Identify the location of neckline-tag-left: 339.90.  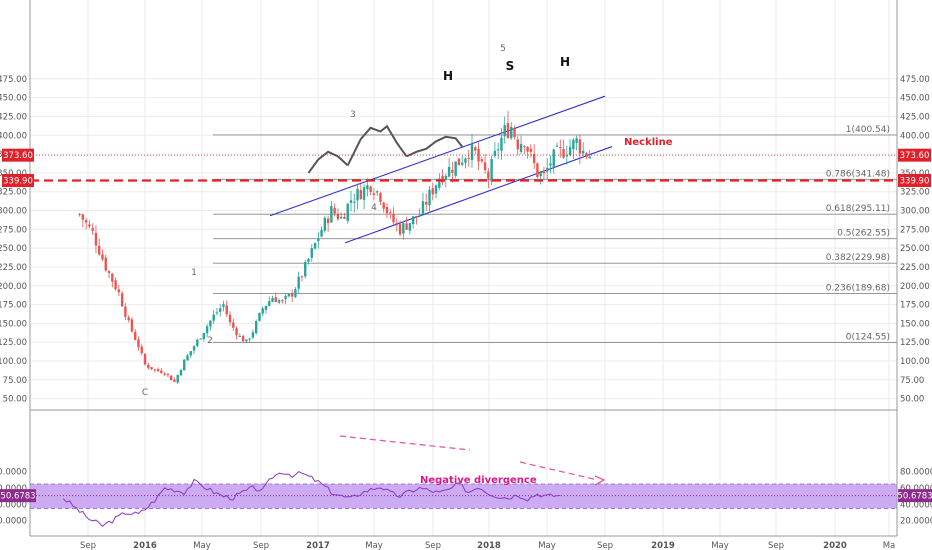
(18, 181).